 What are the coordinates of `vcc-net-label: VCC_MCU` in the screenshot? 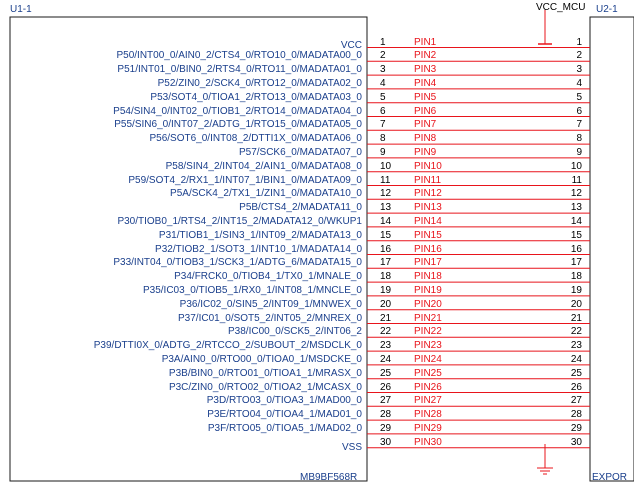 It's located at (561, 7).